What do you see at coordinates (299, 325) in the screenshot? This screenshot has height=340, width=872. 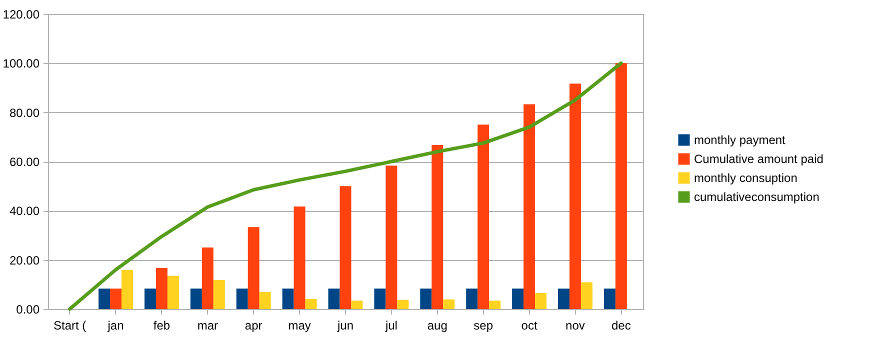 I see `x-tick-label: may` at bounding box center [299, 325].